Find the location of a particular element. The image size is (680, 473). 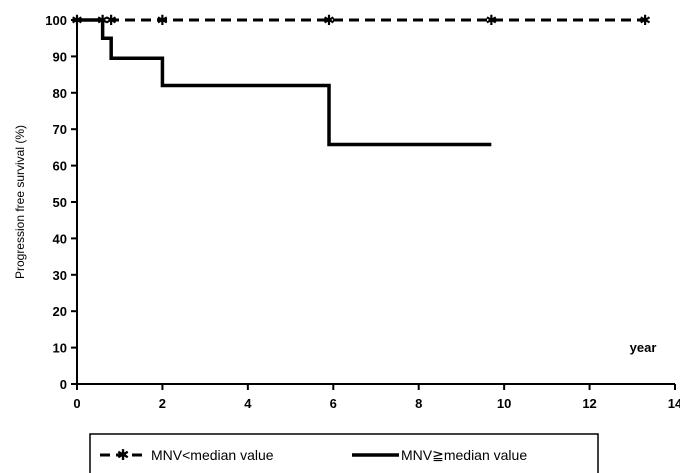

x-tick-label: 10 is located at coordinates (504, 403).